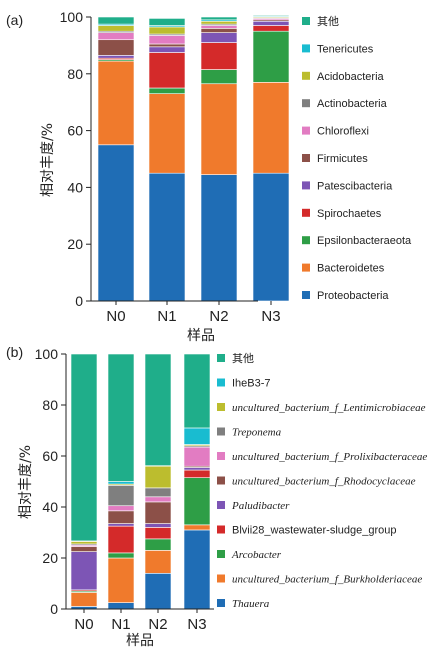 The width and height of the screenshot is (448, 652). Describe the element at coordinates (306, 240) in the screenshot. I see `a-legend-swatch-epsilonbacteraeota` at that location.